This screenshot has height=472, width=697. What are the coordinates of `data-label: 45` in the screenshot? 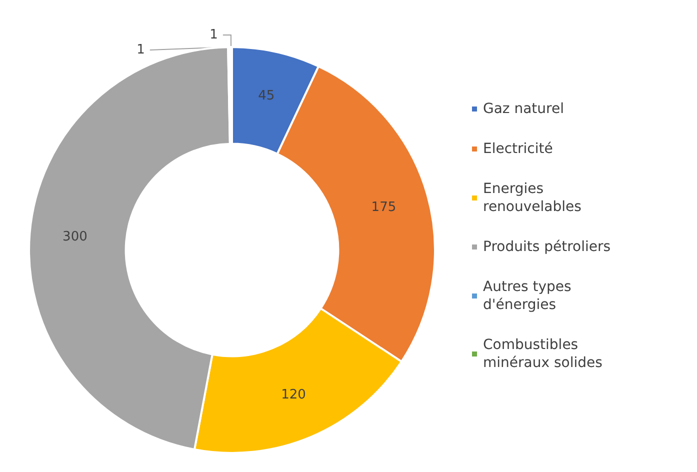 It's located at (266, 96).